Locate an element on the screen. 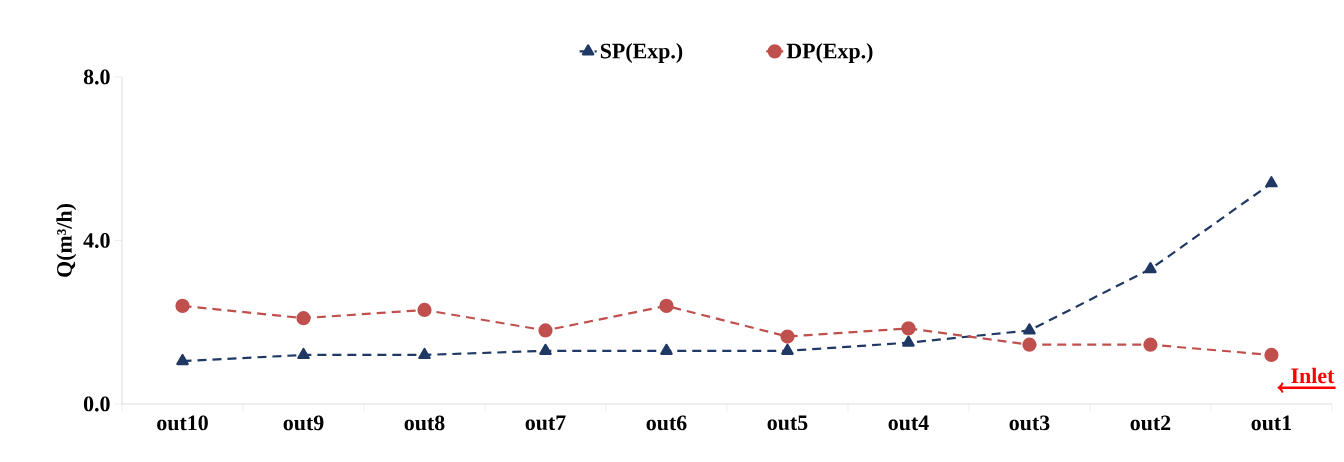 The height and width of the screenshot is (462, 1344). x-tick-label: out2 is located at coordinates (1150, 423).